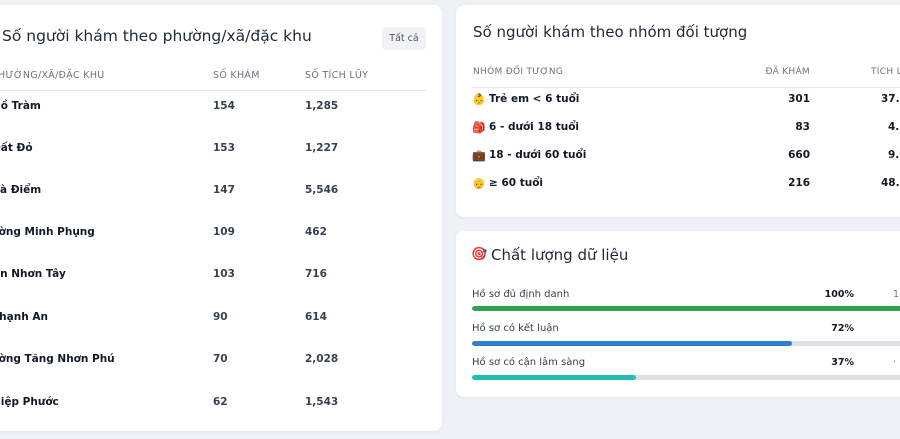 This screenshot has width=900, height=439. I want to click on table-row: 💼 18 - dưới 60 tuổi 660 9.7, so click(678, 158).